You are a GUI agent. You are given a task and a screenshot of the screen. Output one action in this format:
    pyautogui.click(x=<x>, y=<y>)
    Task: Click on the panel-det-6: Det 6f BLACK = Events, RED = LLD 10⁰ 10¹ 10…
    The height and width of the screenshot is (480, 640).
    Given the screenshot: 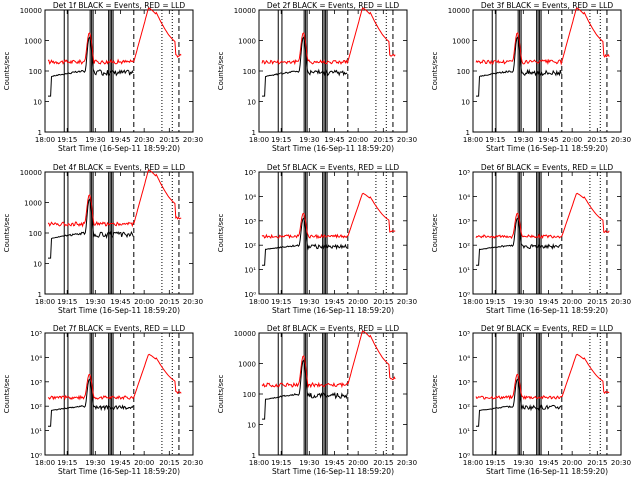 What is the action you would take?
    pyautogui.click(x=531, y=239)
    